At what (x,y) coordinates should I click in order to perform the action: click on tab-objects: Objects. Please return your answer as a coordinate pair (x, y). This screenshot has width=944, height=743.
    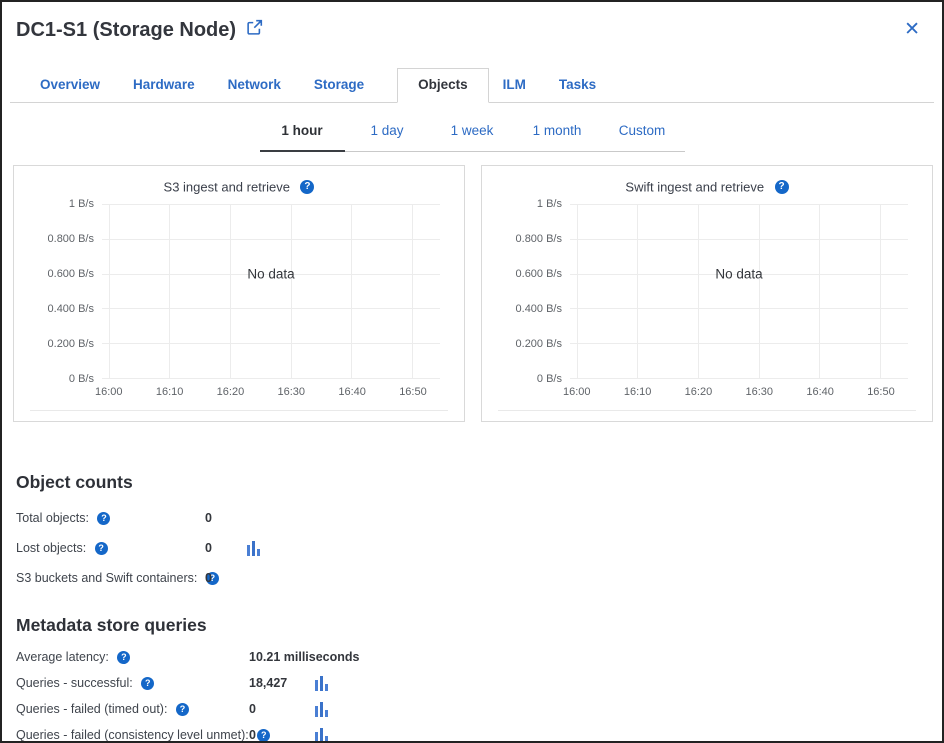
    Looking at the image, I should click on (443, 85).